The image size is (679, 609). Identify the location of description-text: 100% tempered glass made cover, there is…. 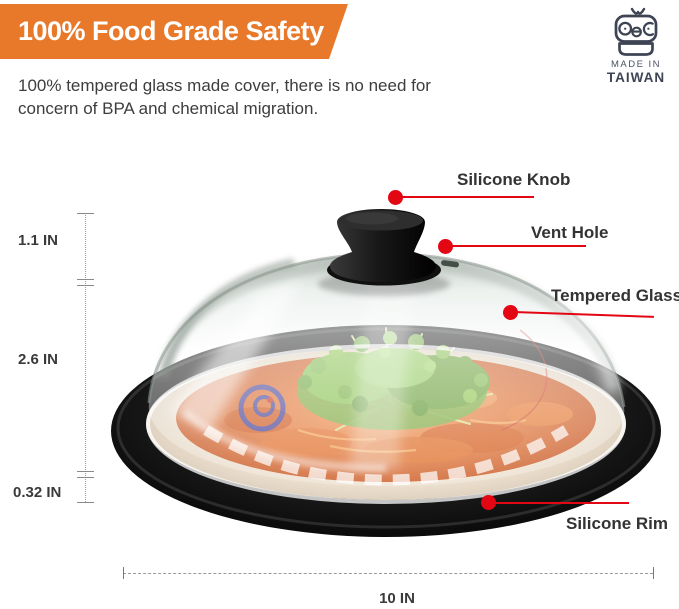
(224, 97).